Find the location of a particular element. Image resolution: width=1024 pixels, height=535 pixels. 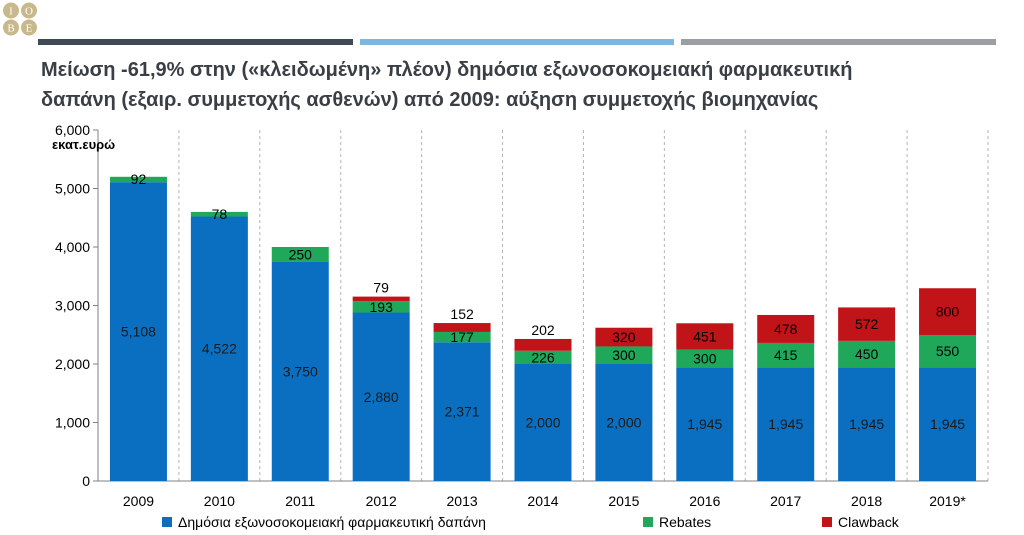

y-tick-label: 1,000 is located at coordinates (72, 423).